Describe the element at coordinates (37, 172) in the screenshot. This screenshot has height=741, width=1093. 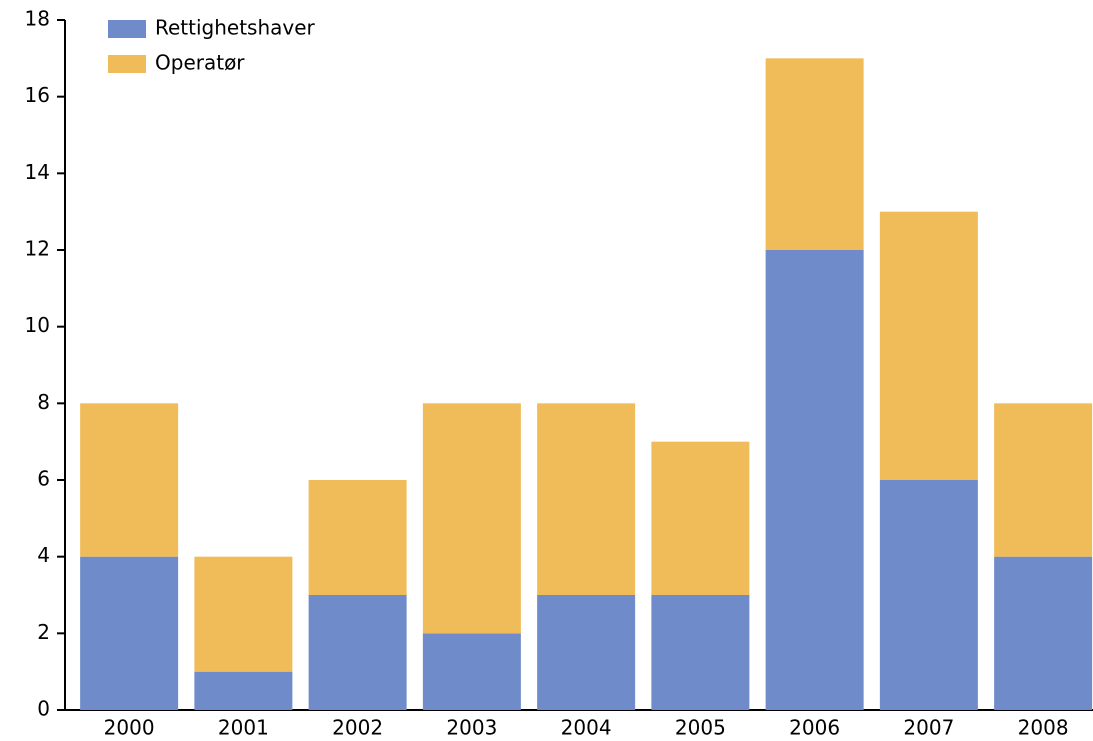
I see `y-tick-label: 14` at that location.